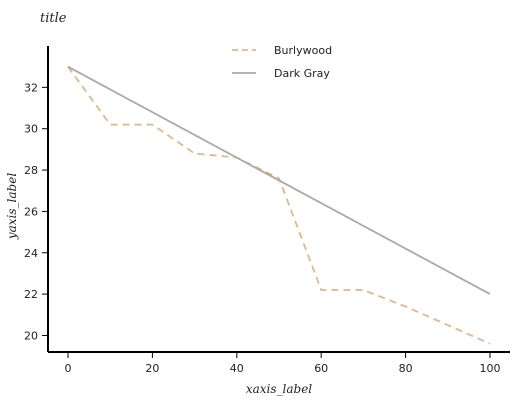 The image size is (518, 400). Describe the element at coordinates (31, 294) in the screenshot. I see `y-tick-label: 22` at that location.